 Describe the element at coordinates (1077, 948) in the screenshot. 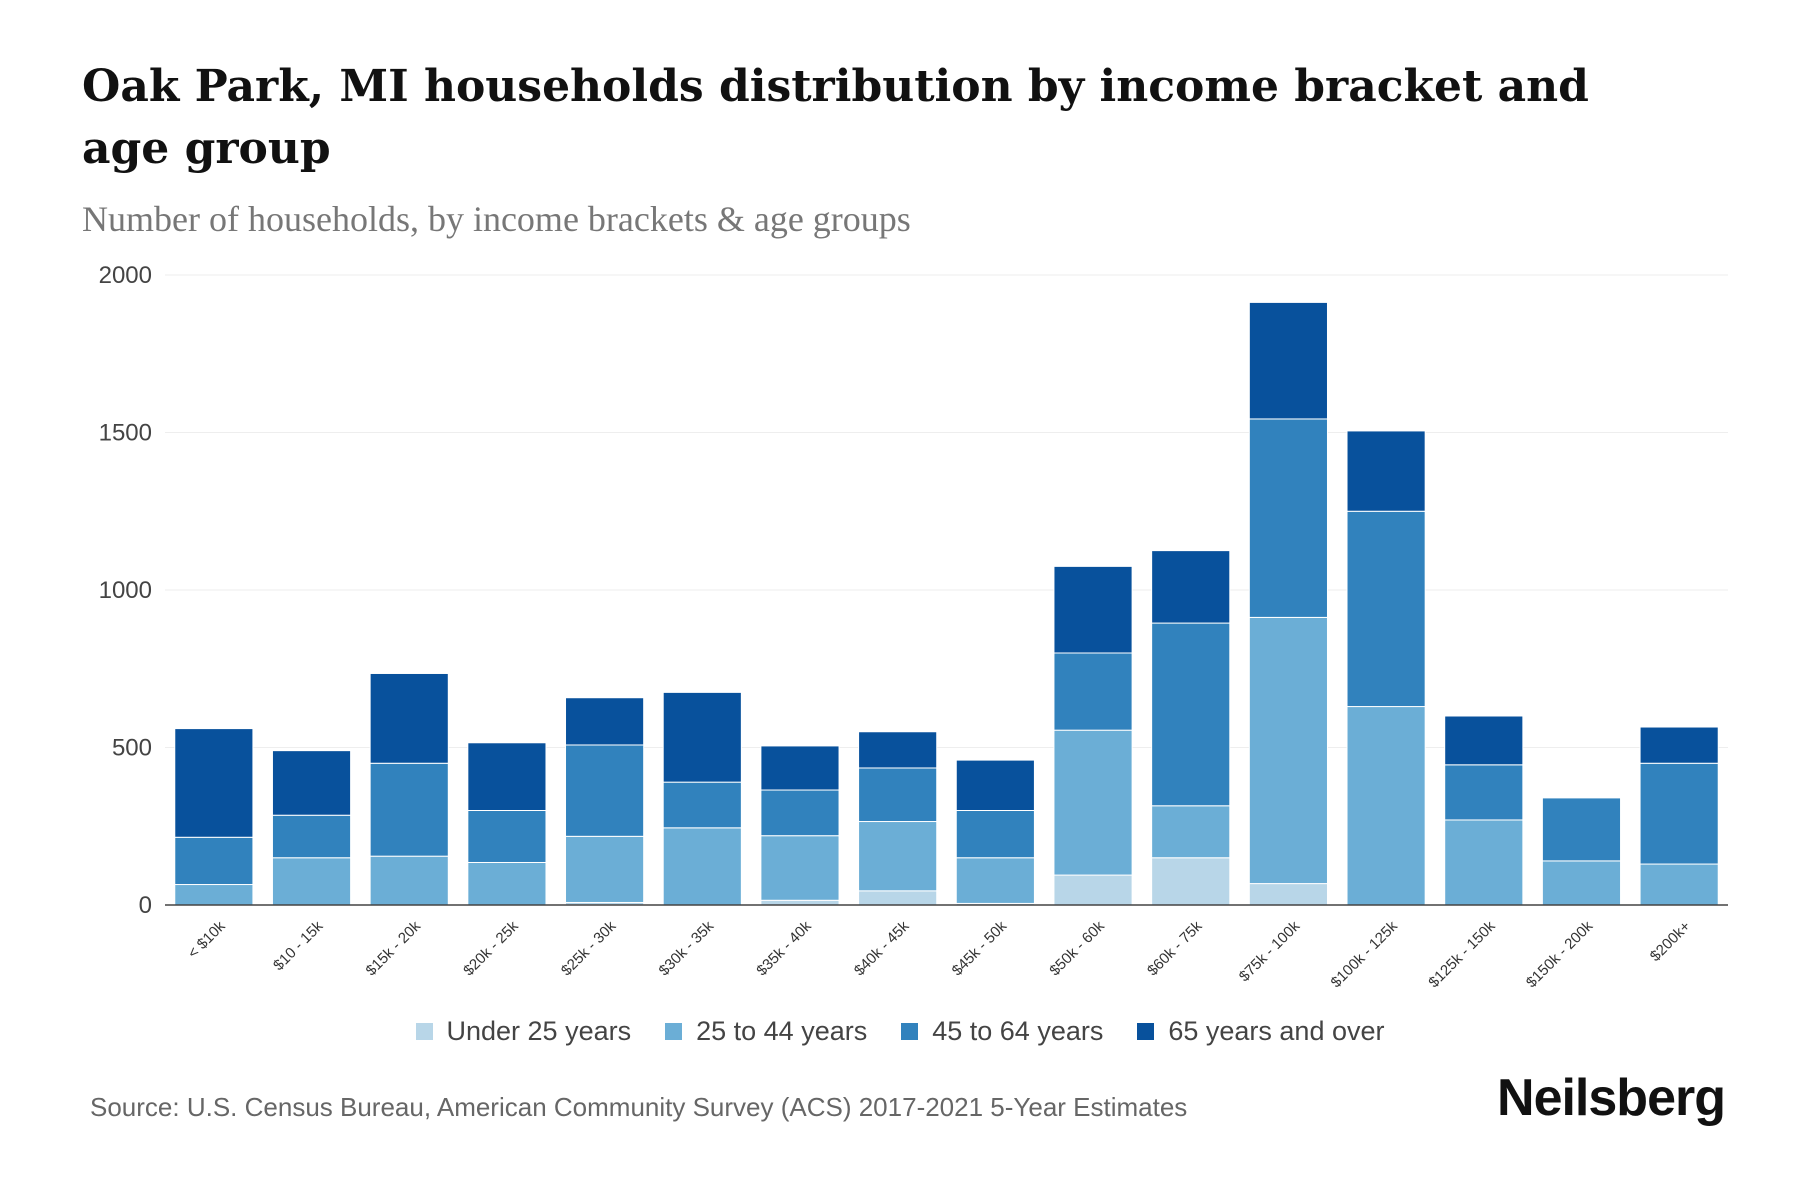

I see `x-tick-label: $50k - 60k` at that location.